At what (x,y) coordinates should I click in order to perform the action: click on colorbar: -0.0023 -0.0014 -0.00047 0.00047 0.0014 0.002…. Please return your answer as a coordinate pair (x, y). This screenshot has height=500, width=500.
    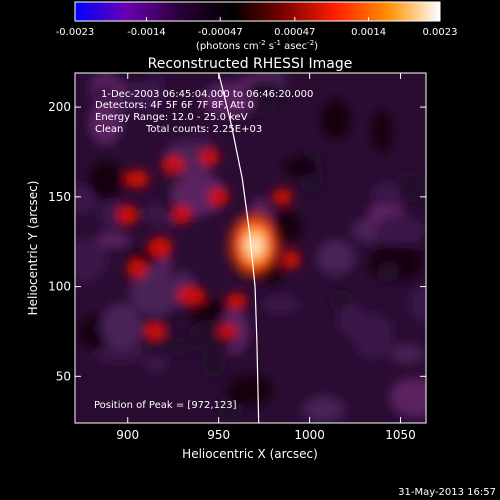
    Looking at the image, I should click on (257, 26).